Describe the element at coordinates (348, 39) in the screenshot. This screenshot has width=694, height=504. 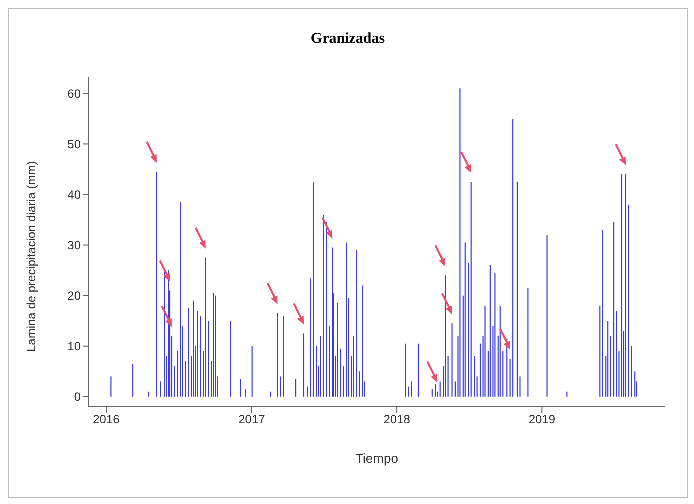
I see `chart-title: Granizadas` at that location.